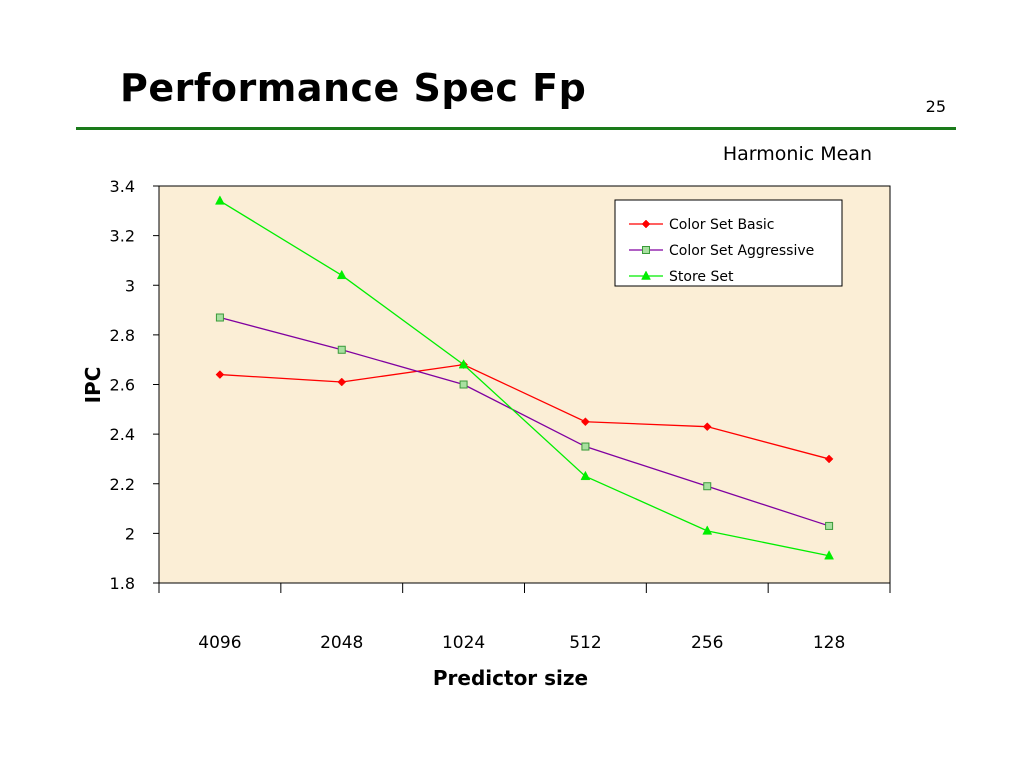  What do you see at coordinates (829, 643) in the screenshot?
I see `x-tick-label: 128` at bounding box center [829, 643].